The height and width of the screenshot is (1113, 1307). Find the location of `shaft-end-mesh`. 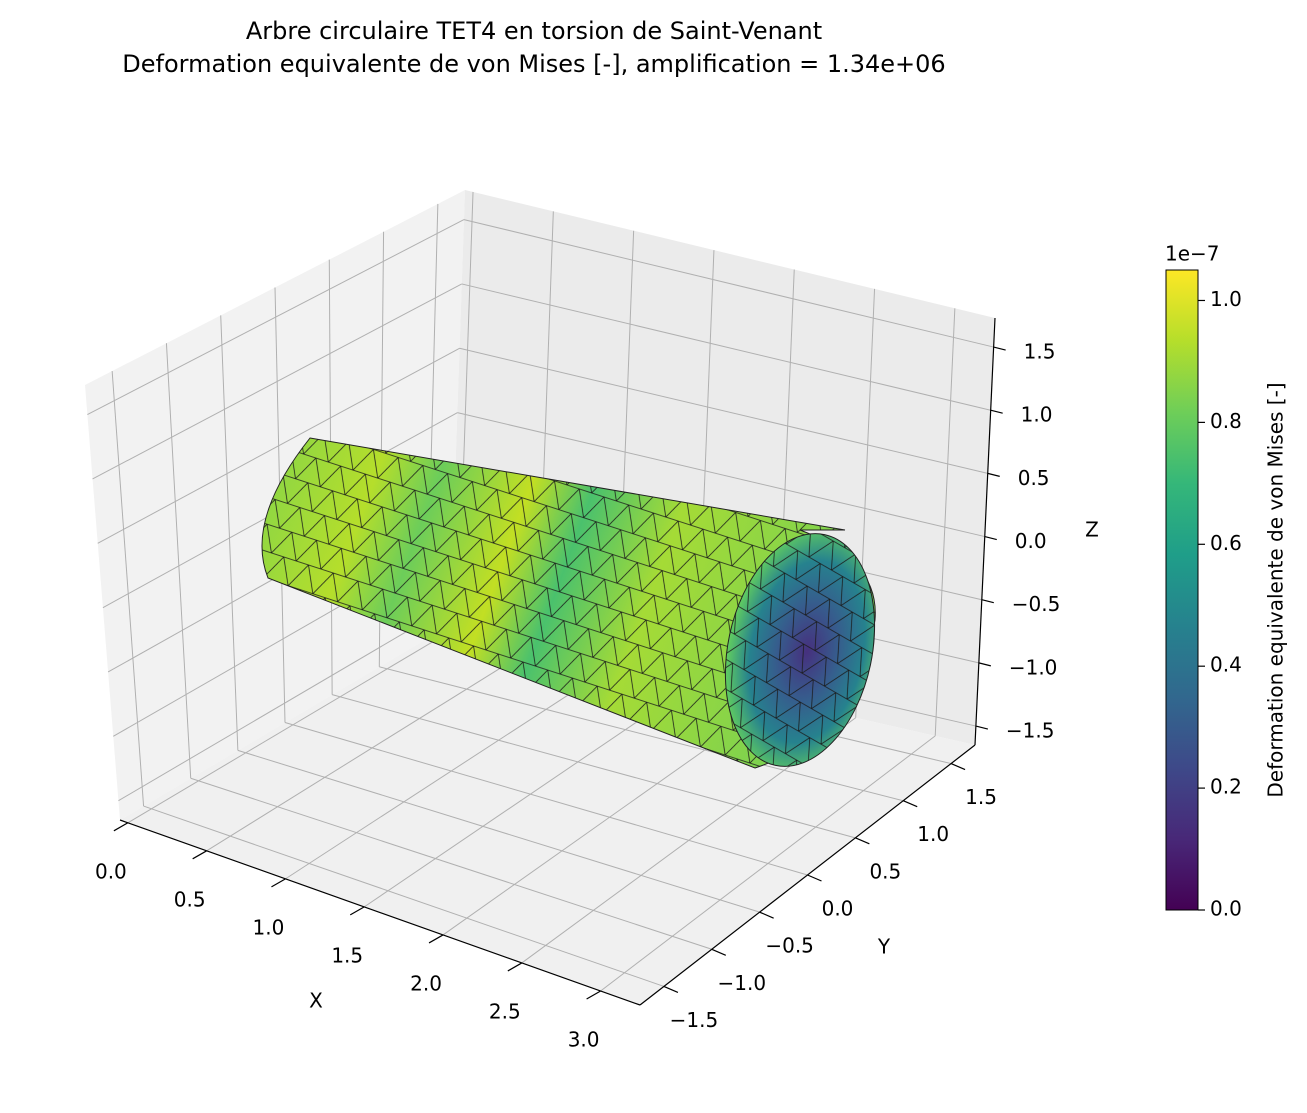

shaft-end-mesh is located at coordinates (800, 650).